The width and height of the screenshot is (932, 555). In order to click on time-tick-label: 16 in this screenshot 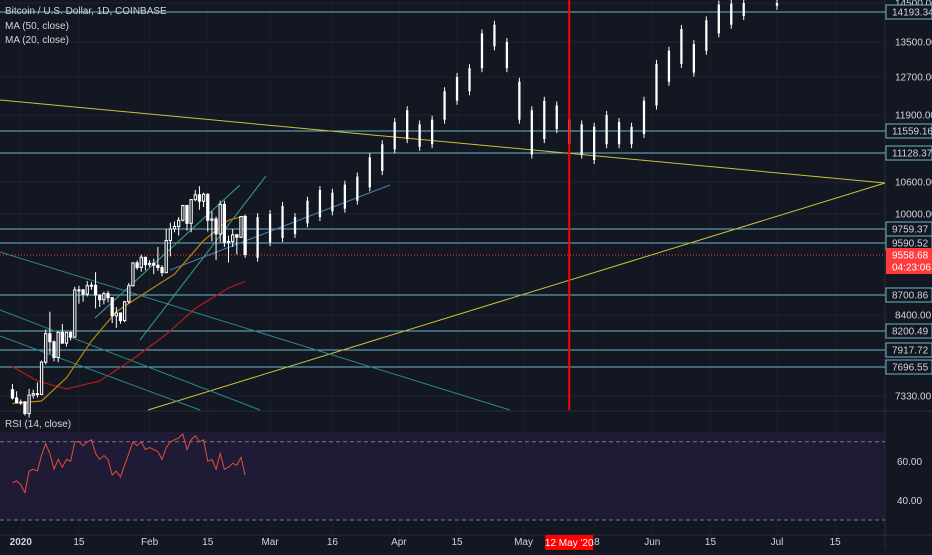, I will do `click(333, 542)`.